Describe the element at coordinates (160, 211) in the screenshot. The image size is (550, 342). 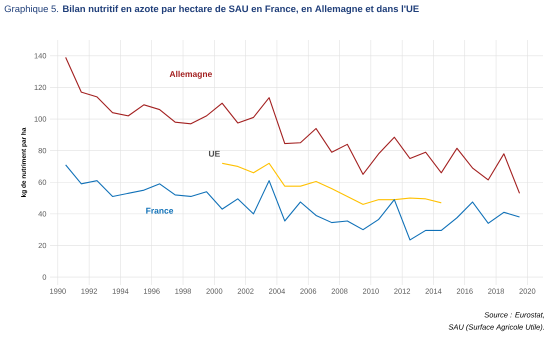
I see `series-label: France` at that location.